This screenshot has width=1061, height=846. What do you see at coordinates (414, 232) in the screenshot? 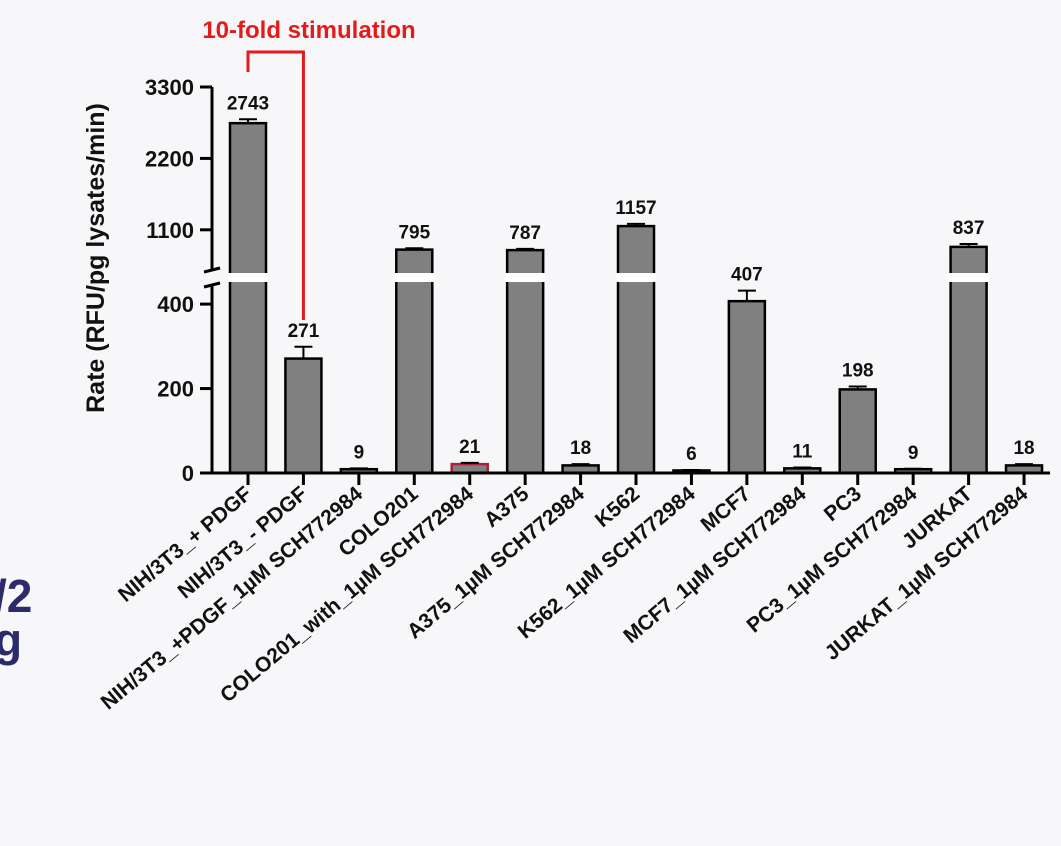
I see `data-label: 795` at bounding box center [414, 232].